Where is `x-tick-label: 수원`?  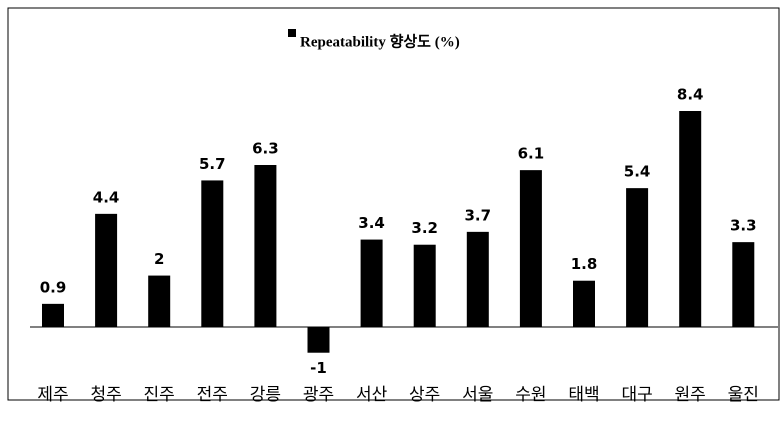 x-tick-label: 수원 is located at coordinates (530, 395).